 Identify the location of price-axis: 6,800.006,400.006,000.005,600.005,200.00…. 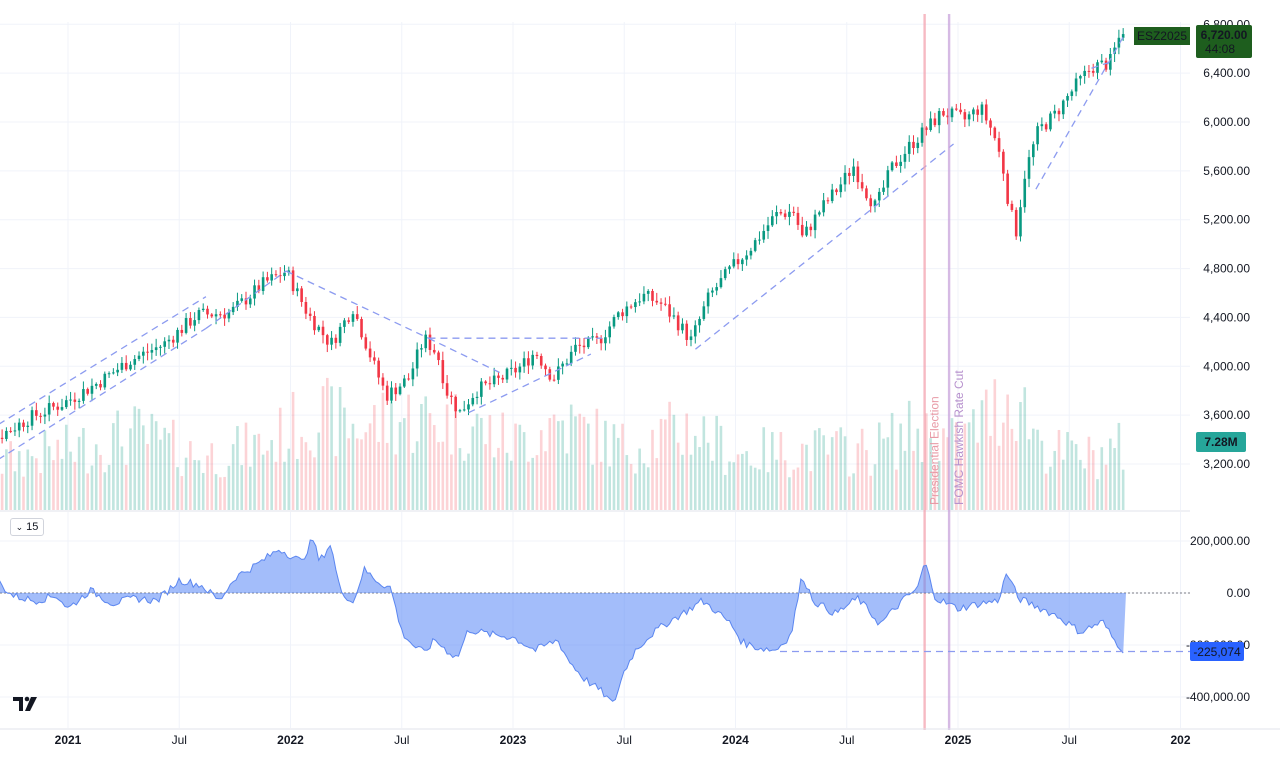
(1193, 360).